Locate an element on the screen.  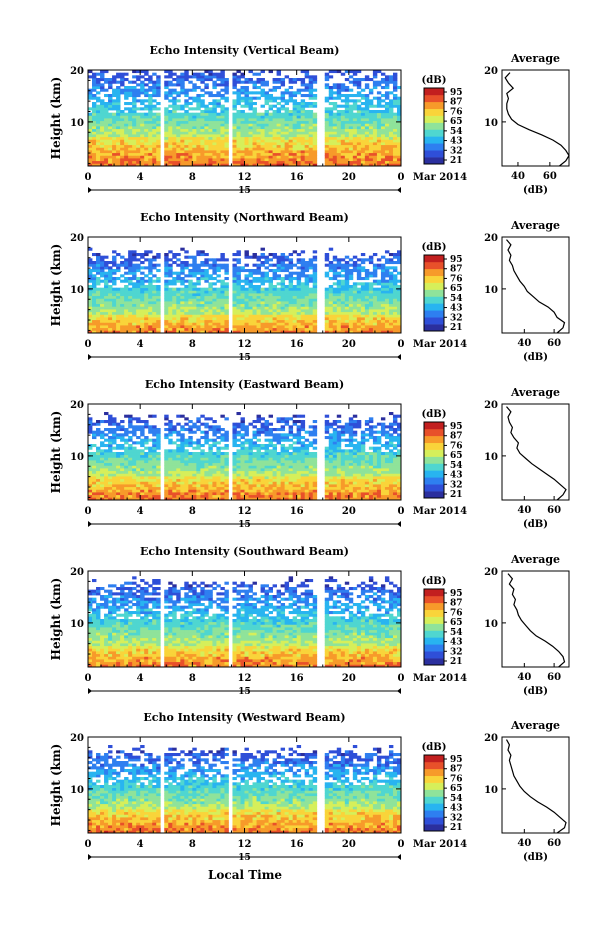
colorbar-tick-label: 65 is located at coordinates (456, 456).